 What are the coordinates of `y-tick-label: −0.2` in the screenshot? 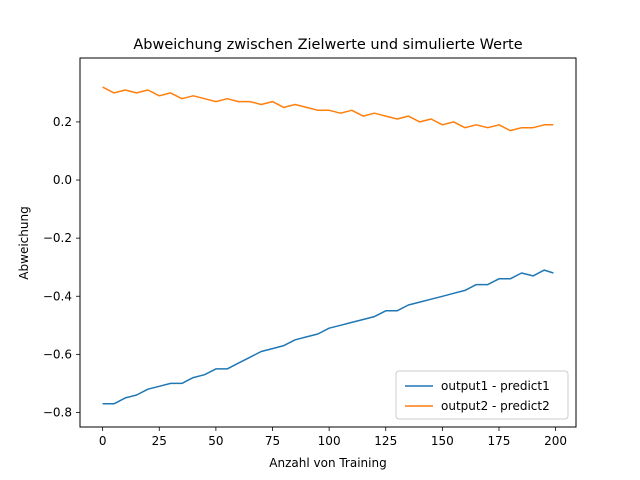 It's located at (57, 238).